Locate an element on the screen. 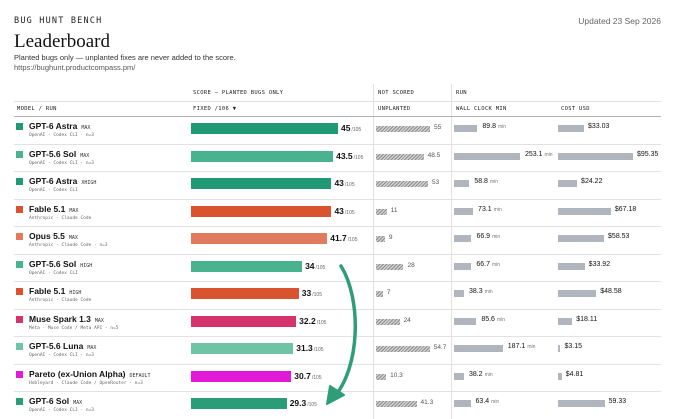  unplanted-value: 54.7 is located at coordinates (440, 347).